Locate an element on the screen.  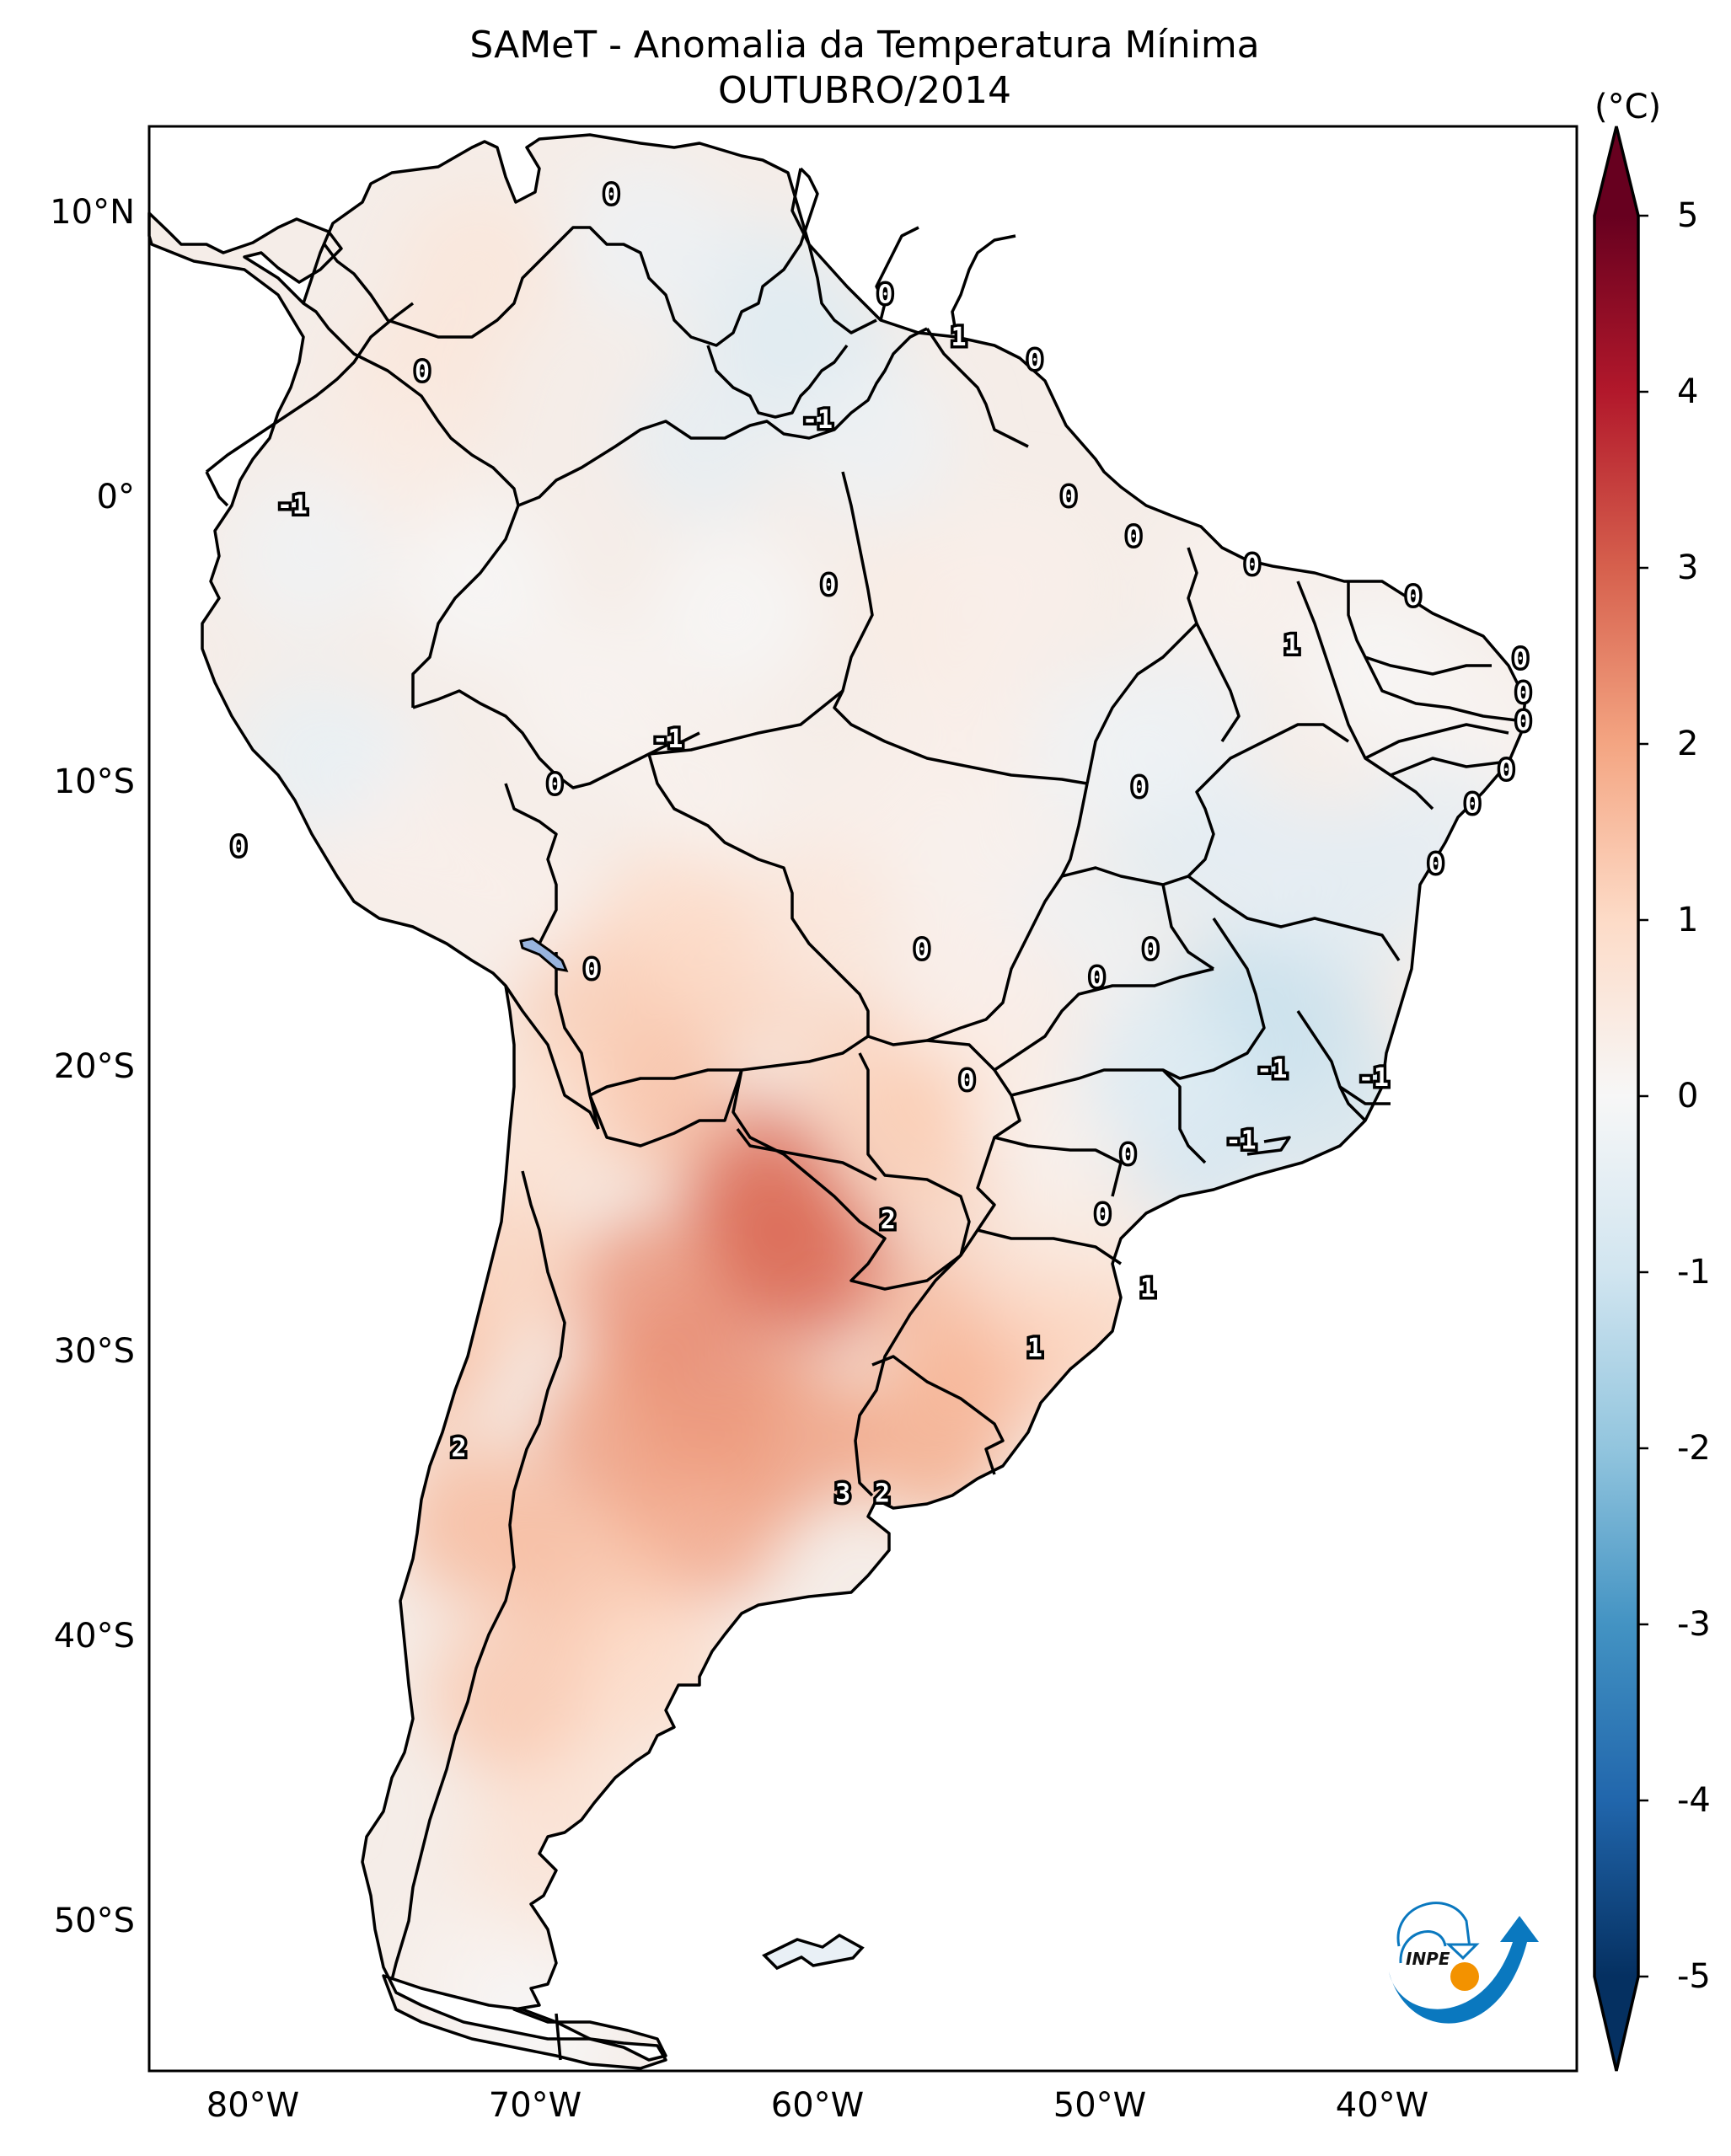
longitude-tick-label: 40°W is located at coordinates (1382, 2105).